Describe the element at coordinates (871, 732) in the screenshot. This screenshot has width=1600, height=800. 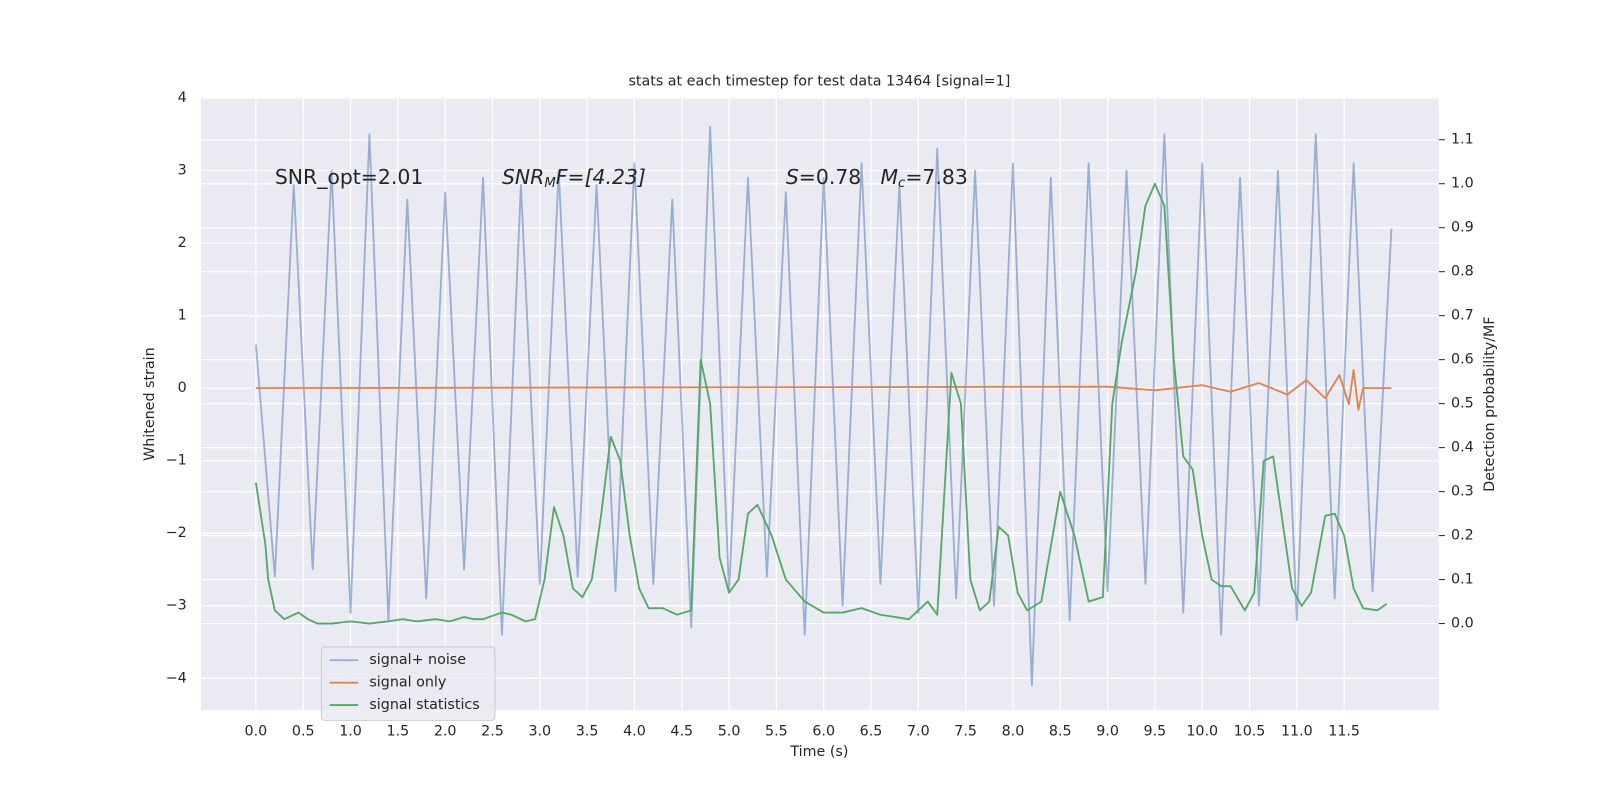
I see `x-tick-label: 6.5` at that location.